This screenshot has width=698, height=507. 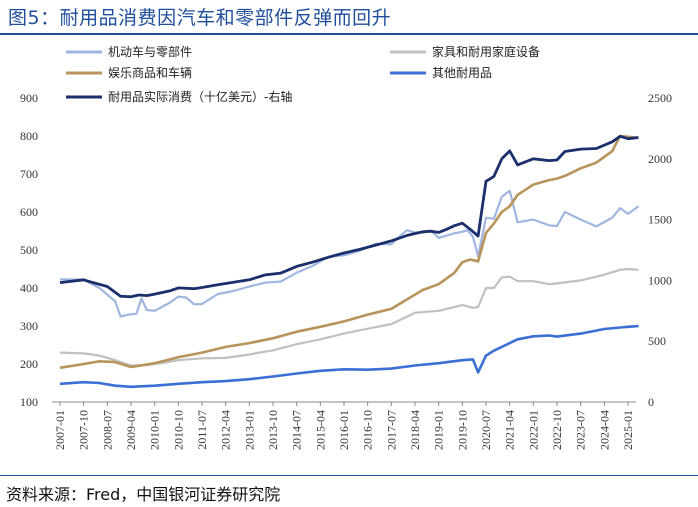 I want to click on x-tick-label: 2017-07, so click(x=391, y=430).